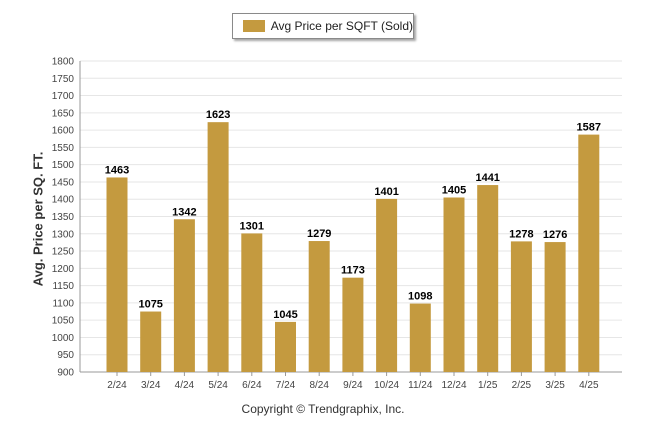 The image size is (646, 434). Describe the element at coordinates (117, 385) in the screenshot. I see `x-tick-label: 2/24` at that location.